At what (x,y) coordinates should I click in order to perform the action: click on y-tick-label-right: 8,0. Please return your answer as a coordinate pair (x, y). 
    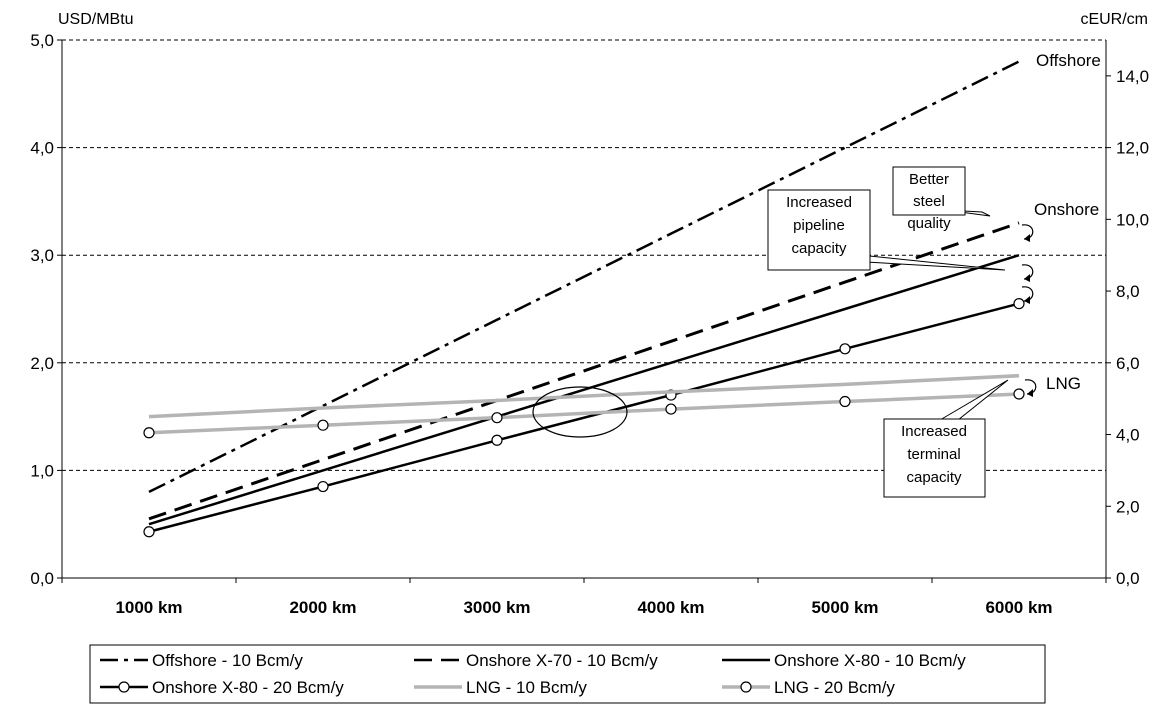
    Looking at the image, I should click on (1128, 291).